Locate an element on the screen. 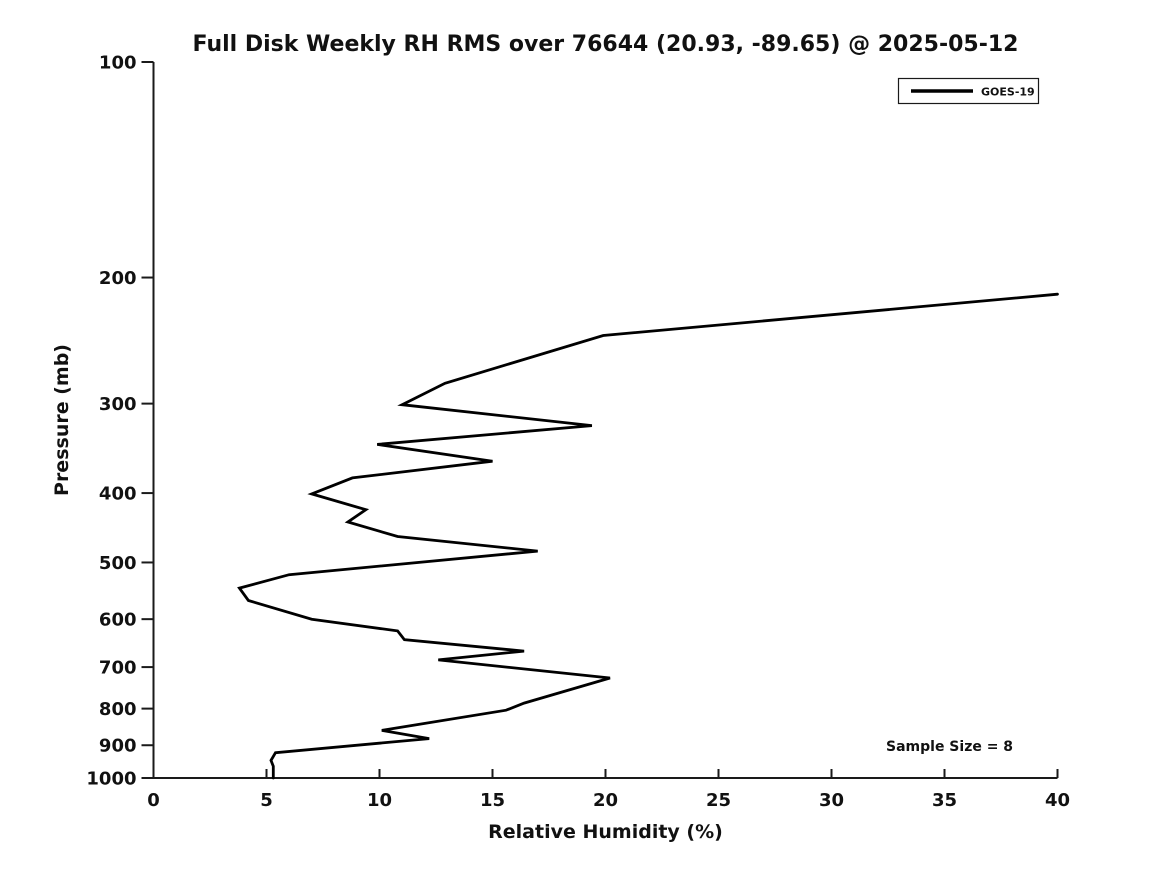 This screenshot has width=1167, height=875. x-tick-label: 35 is located at coordinates (944, 800).